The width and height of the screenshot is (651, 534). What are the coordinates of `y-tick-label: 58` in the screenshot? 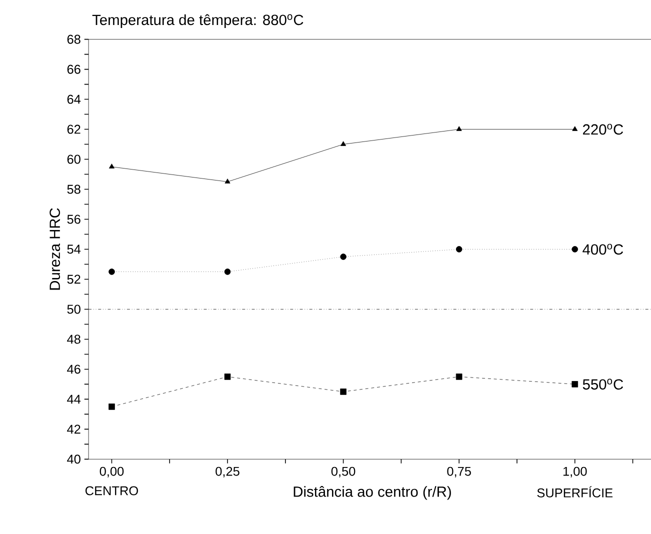 It's located at (73, 189).